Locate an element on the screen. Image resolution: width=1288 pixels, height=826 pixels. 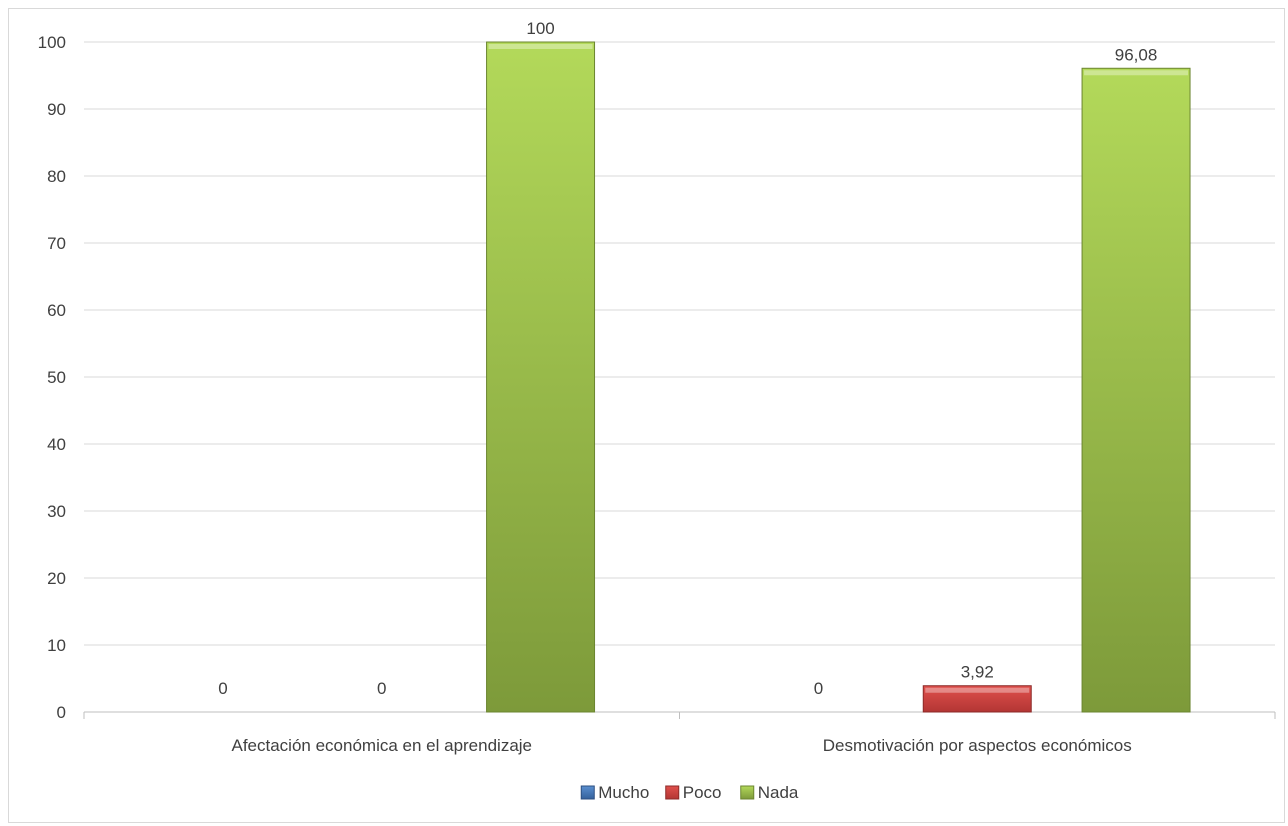
y-tick-label: 90 is located at coordinates (56, 109).